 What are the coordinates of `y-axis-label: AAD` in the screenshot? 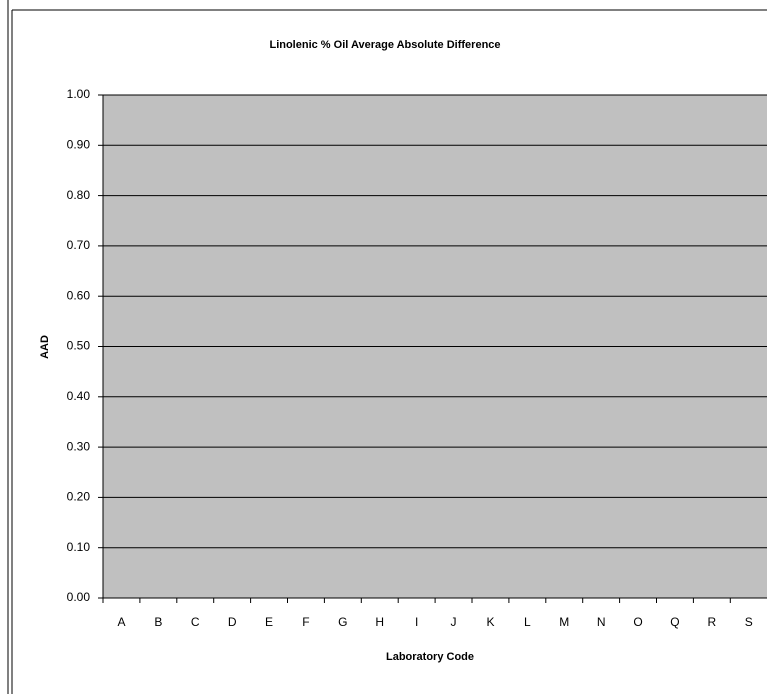 It's located at (45, 347).